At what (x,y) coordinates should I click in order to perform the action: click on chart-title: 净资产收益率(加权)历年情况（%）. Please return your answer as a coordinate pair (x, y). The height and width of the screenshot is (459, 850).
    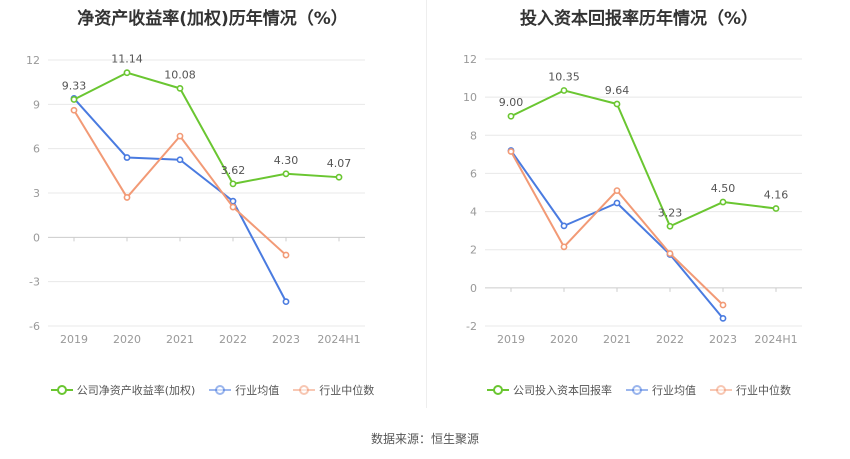
    Looking at the image, I should click on (212, 19).